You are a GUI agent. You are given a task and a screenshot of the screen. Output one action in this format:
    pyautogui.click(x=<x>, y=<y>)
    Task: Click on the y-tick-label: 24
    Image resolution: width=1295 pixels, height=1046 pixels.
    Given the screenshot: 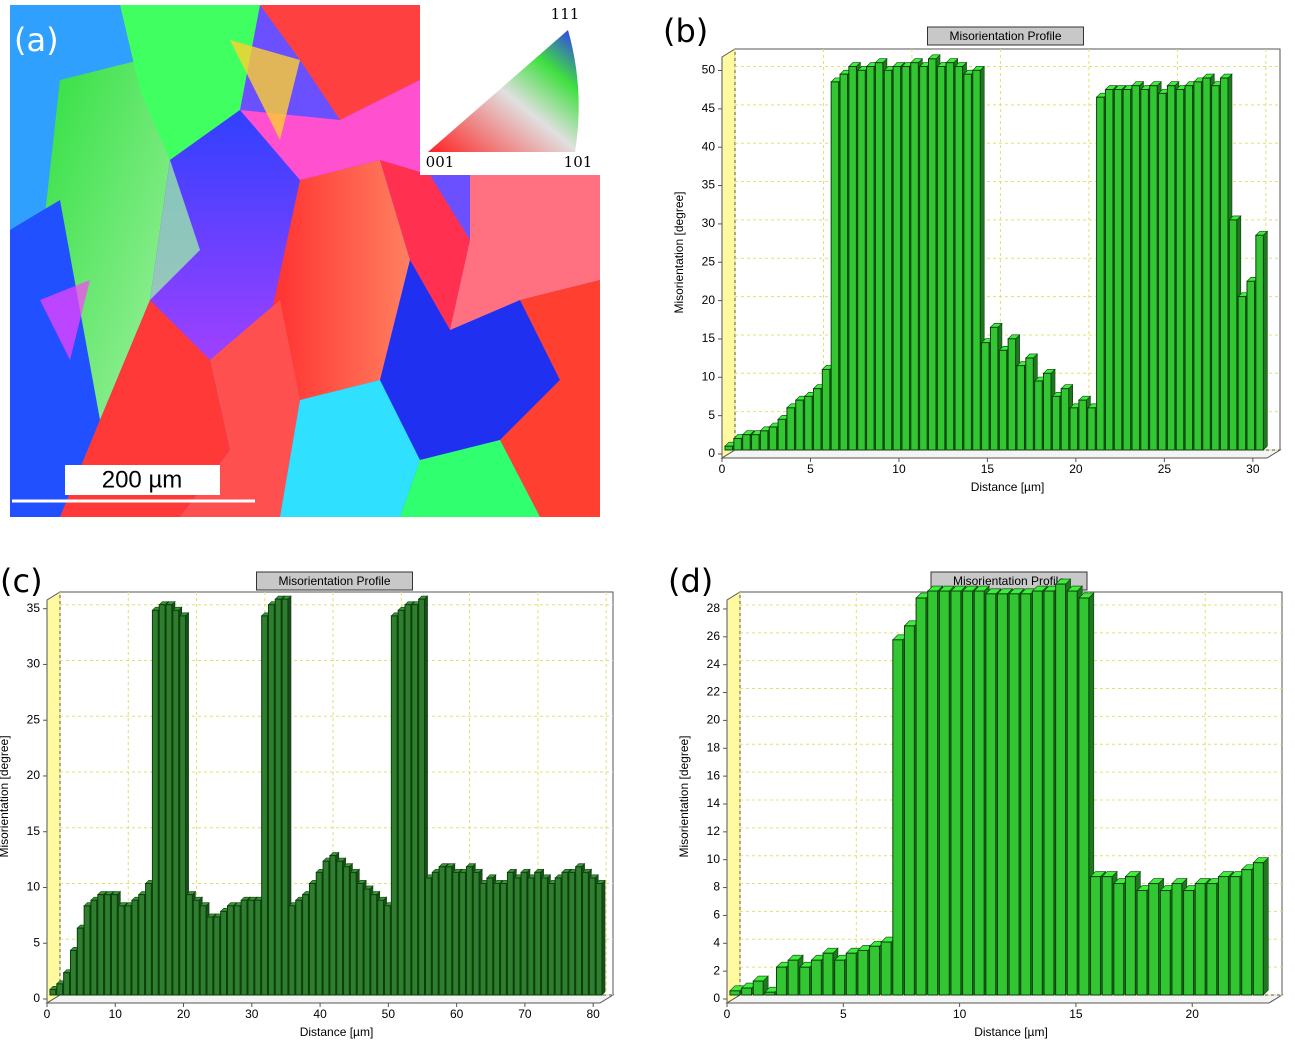 What is the action you would take?
    pyautogui.click(x=714, y=664)
    